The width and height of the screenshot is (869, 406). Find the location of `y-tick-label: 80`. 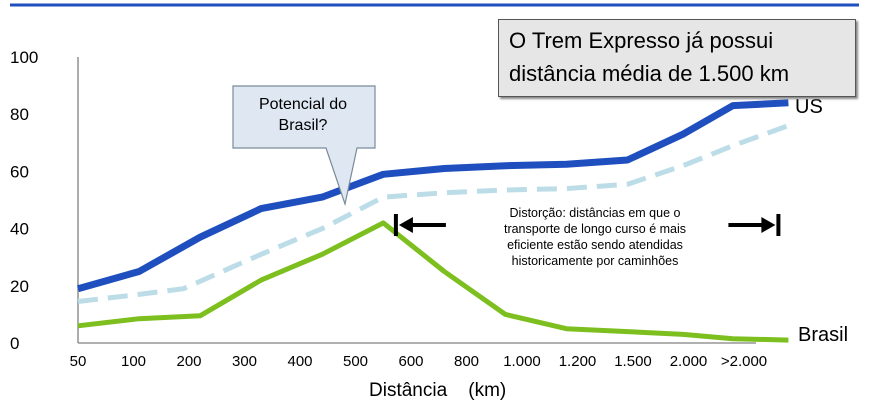

y-tick-label: 80 is located at coordinates (19, 114).